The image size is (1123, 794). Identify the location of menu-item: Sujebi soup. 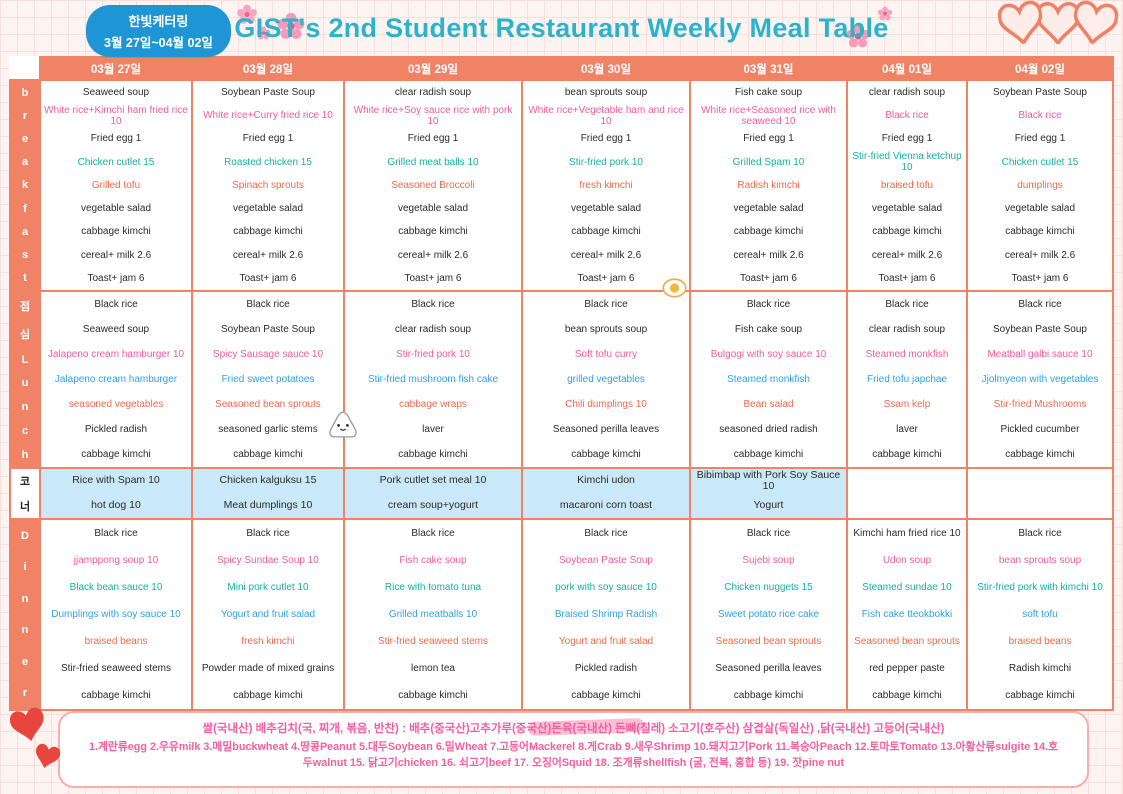
(768, 560).